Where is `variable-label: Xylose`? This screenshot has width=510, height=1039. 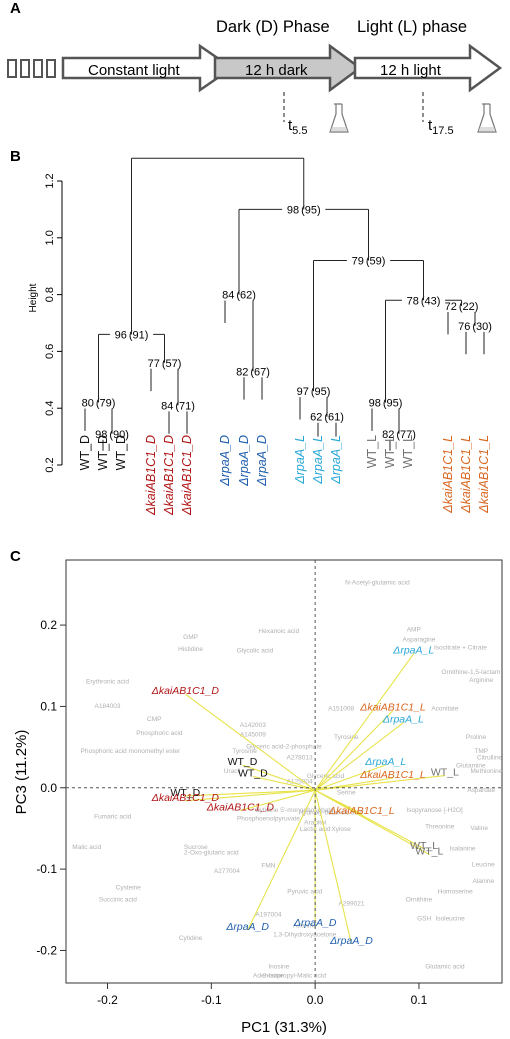 variable-label: Xylose is located at coordinates (341, 829).